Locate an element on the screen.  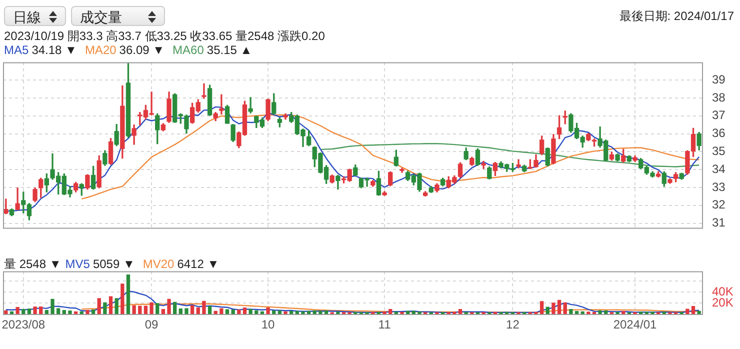
text: 5059 ▼ is located at coordinates (113, 264).